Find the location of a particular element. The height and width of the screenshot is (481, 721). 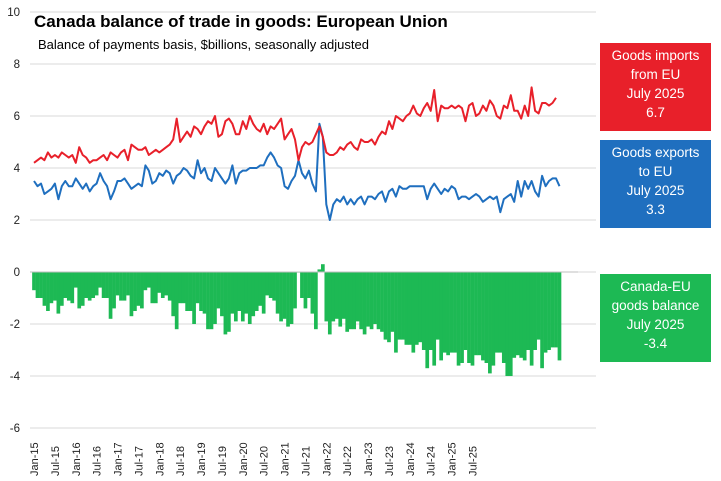

imports-callout-line: from EU is located at coordinates (655, 74).